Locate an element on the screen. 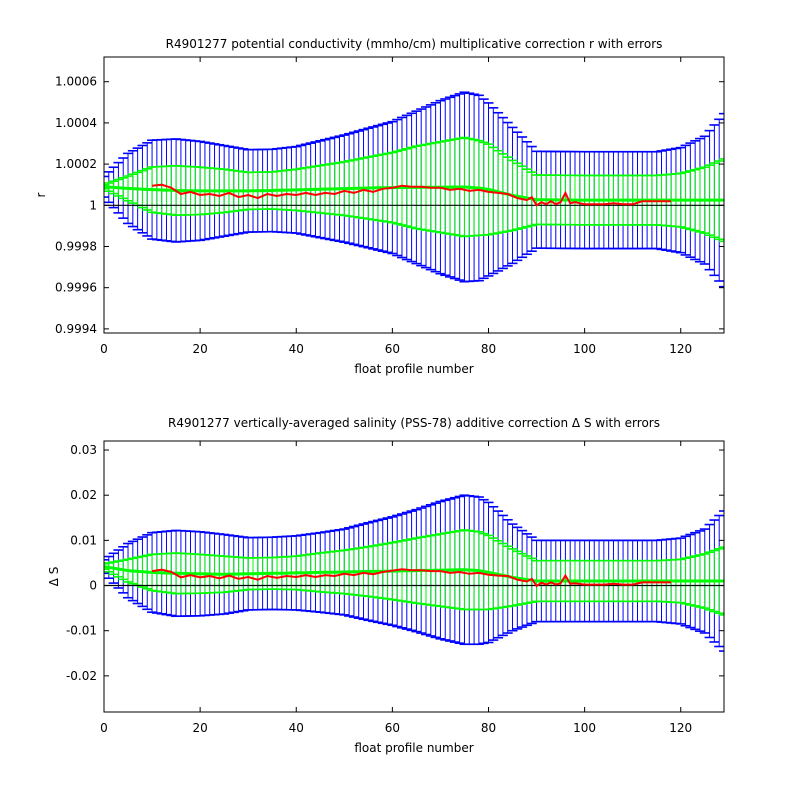 This screenshot has width=800, height=800. y-tick-label: 1.0006 is located at coordinates (76, 82).